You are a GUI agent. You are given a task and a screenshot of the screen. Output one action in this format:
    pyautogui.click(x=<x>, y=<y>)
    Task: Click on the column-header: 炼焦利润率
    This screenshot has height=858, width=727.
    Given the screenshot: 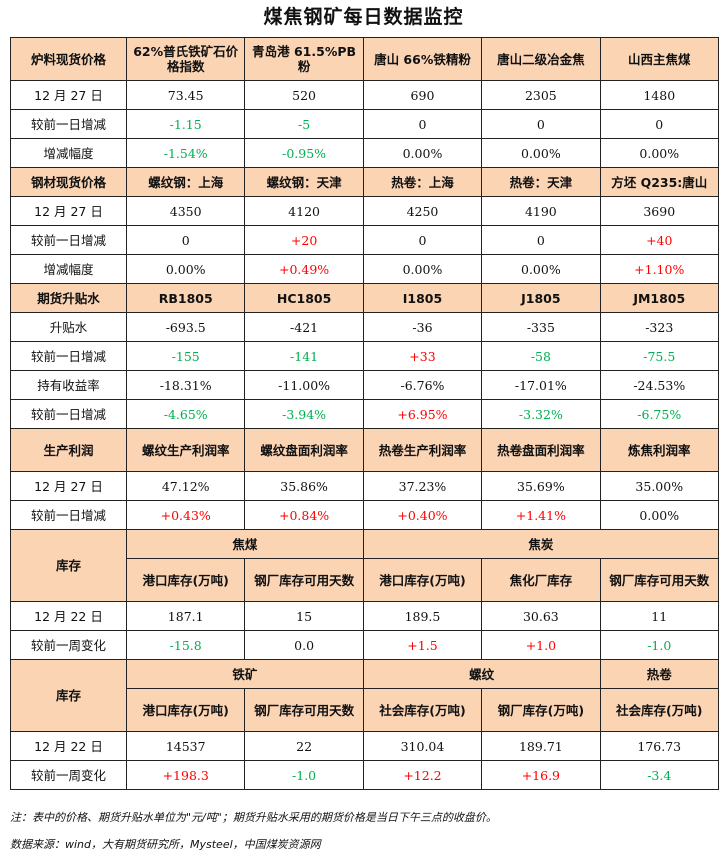 What is the action you would take?
    pyautogui.click(x=659, y=450)
    